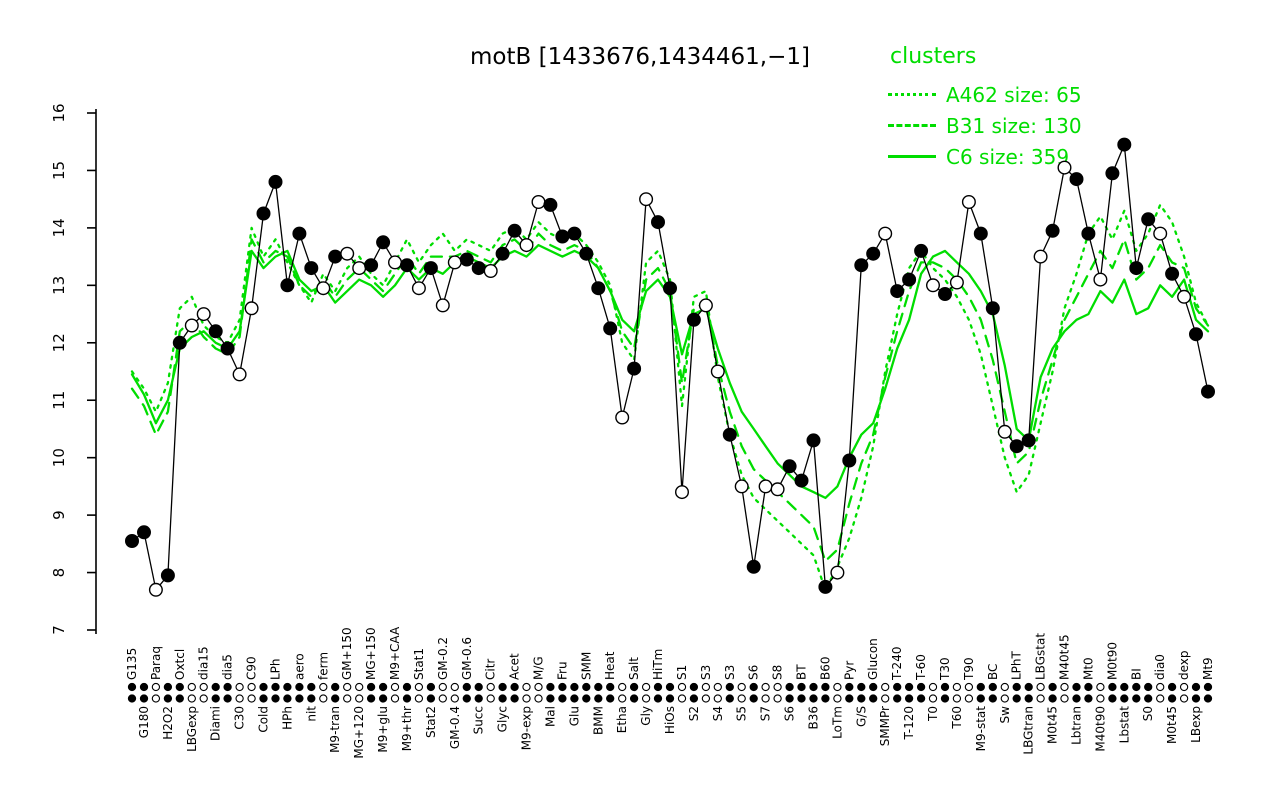  I want to click on dotted-line-sample, so click(912, 94).